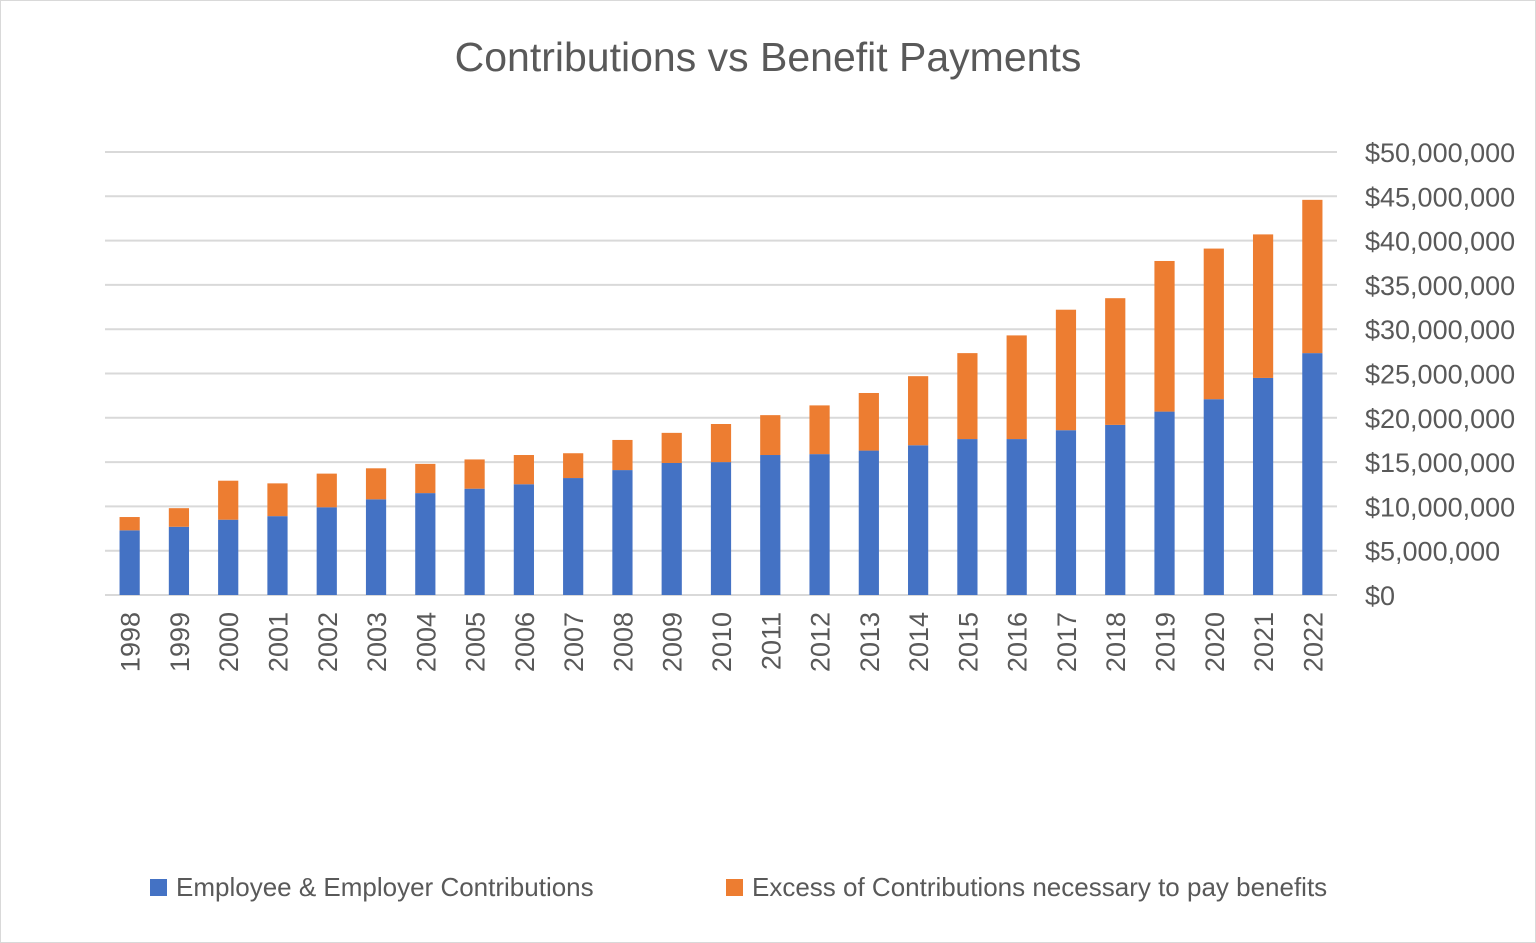  I want to click on x-tick-label: 2005, so click(476, 642).